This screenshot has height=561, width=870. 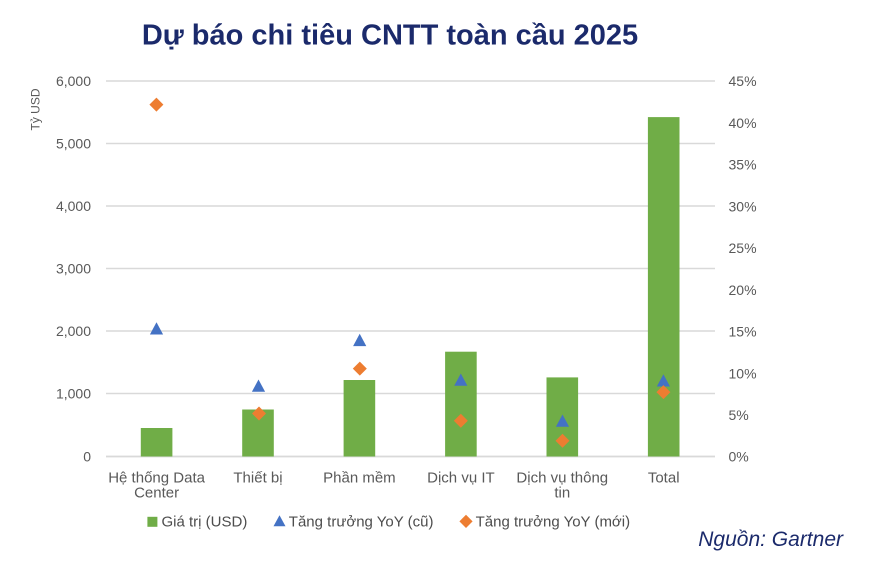 I want to click on svg-text: Dịch vụ IT, so click(x=461, y=477).